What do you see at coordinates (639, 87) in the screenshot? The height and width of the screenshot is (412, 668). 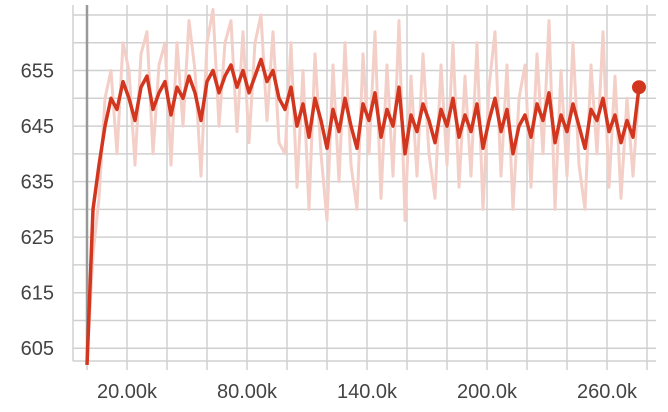 I see `last-point-marker` at bounding box center [639, 87].